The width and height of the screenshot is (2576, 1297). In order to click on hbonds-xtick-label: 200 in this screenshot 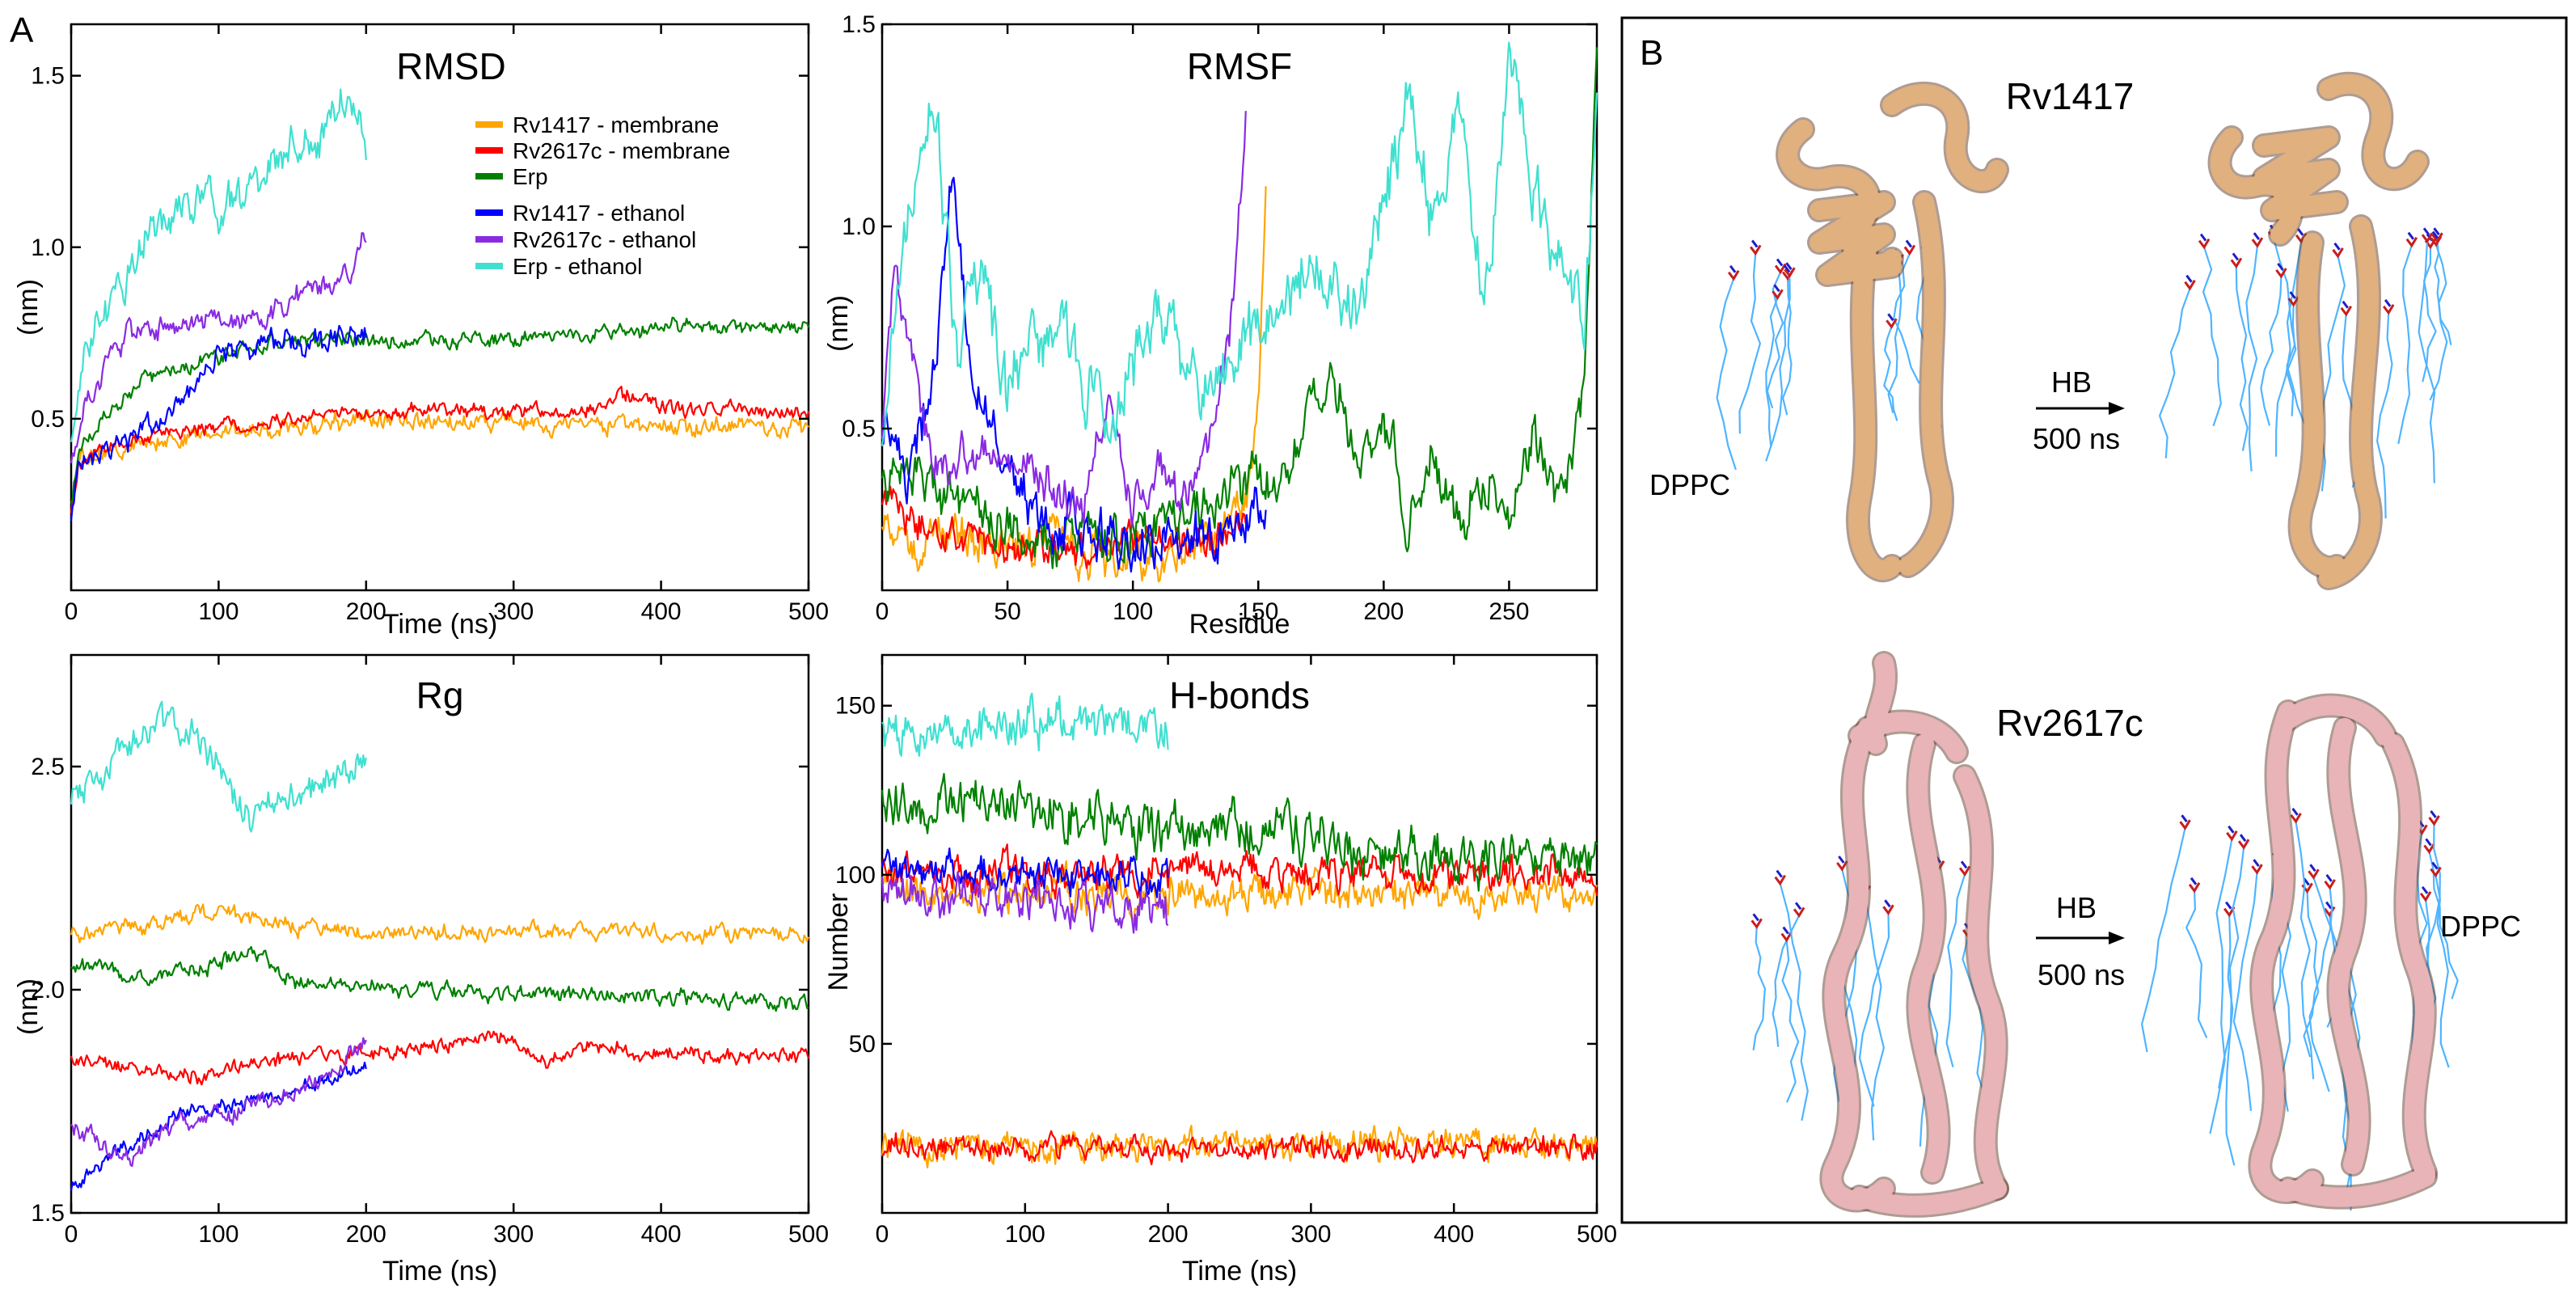, I will do `click(1168, 1234)`.